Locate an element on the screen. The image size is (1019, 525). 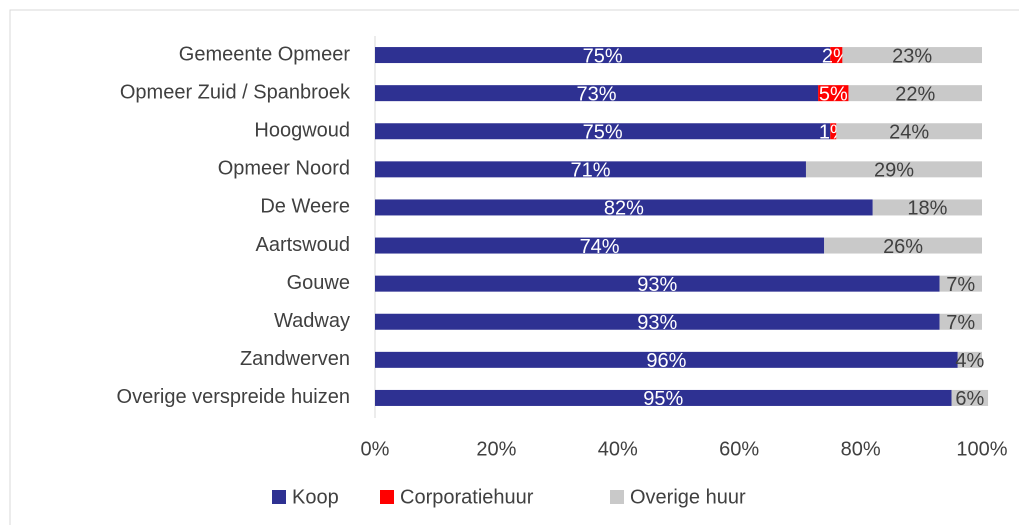
y-tick-label: Gouwe is located at coordinates (318, 283).